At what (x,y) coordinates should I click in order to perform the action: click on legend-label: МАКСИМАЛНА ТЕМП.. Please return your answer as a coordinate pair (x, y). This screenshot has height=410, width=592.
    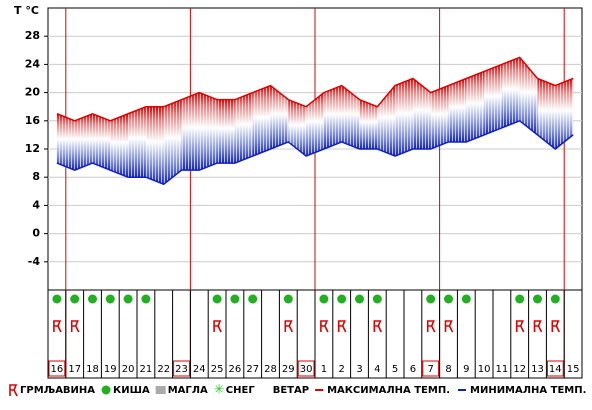
    Looking at the image, I should click on (388, 390).